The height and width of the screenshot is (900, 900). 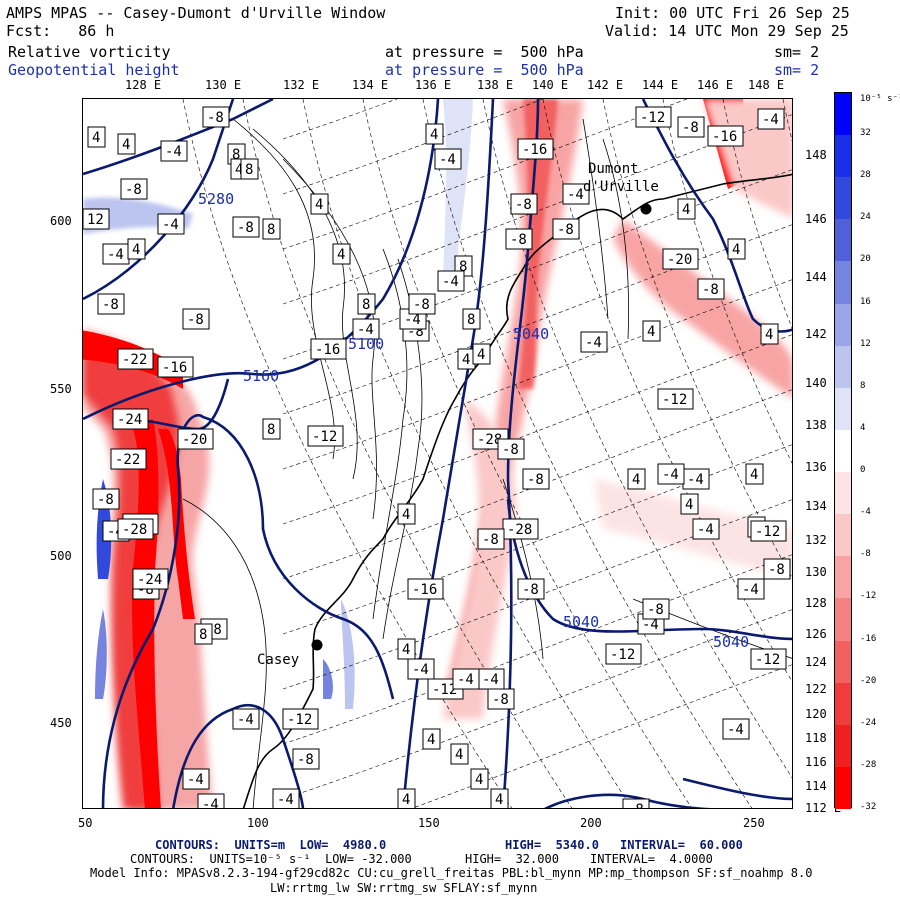 What do you see at coordinates (550, 85) in the screenshot?
I see `top-lon-label: 140 E` at bounding box center [550, 85].